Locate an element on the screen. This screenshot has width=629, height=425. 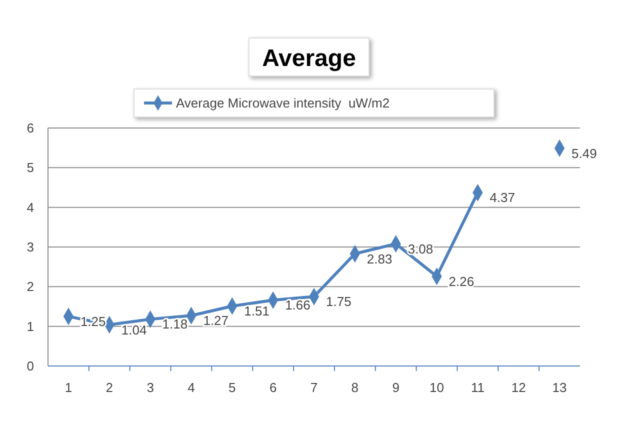
data-label: 1.04 is located at coordinates (134, 330).